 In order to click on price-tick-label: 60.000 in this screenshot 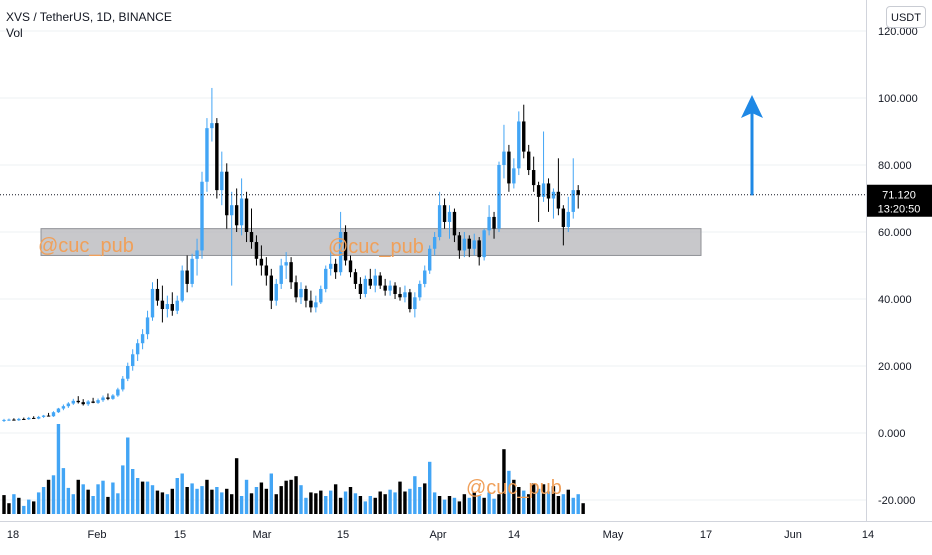, I will do `click(895, 233)`.